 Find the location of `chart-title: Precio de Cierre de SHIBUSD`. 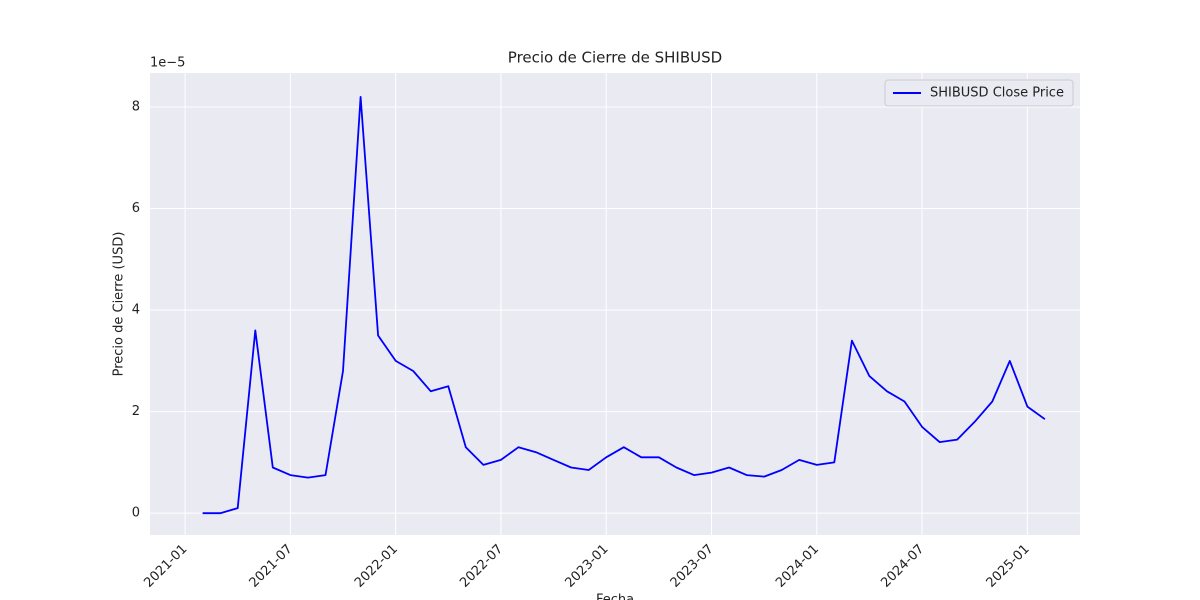

chart-title: Precio de Cierre de SHIBUSD is located at coordinates (615, 58).